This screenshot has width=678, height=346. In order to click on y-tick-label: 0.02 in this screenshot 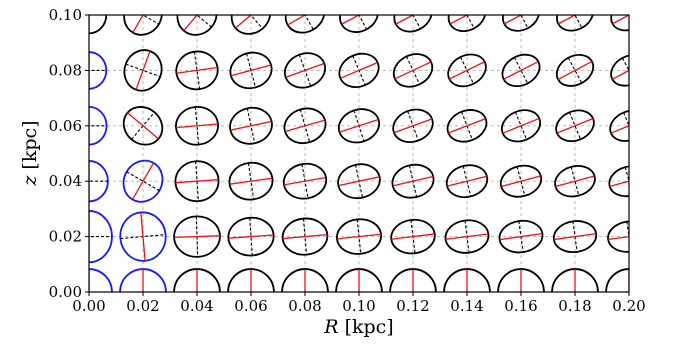, I will do `click(65, 237)`.